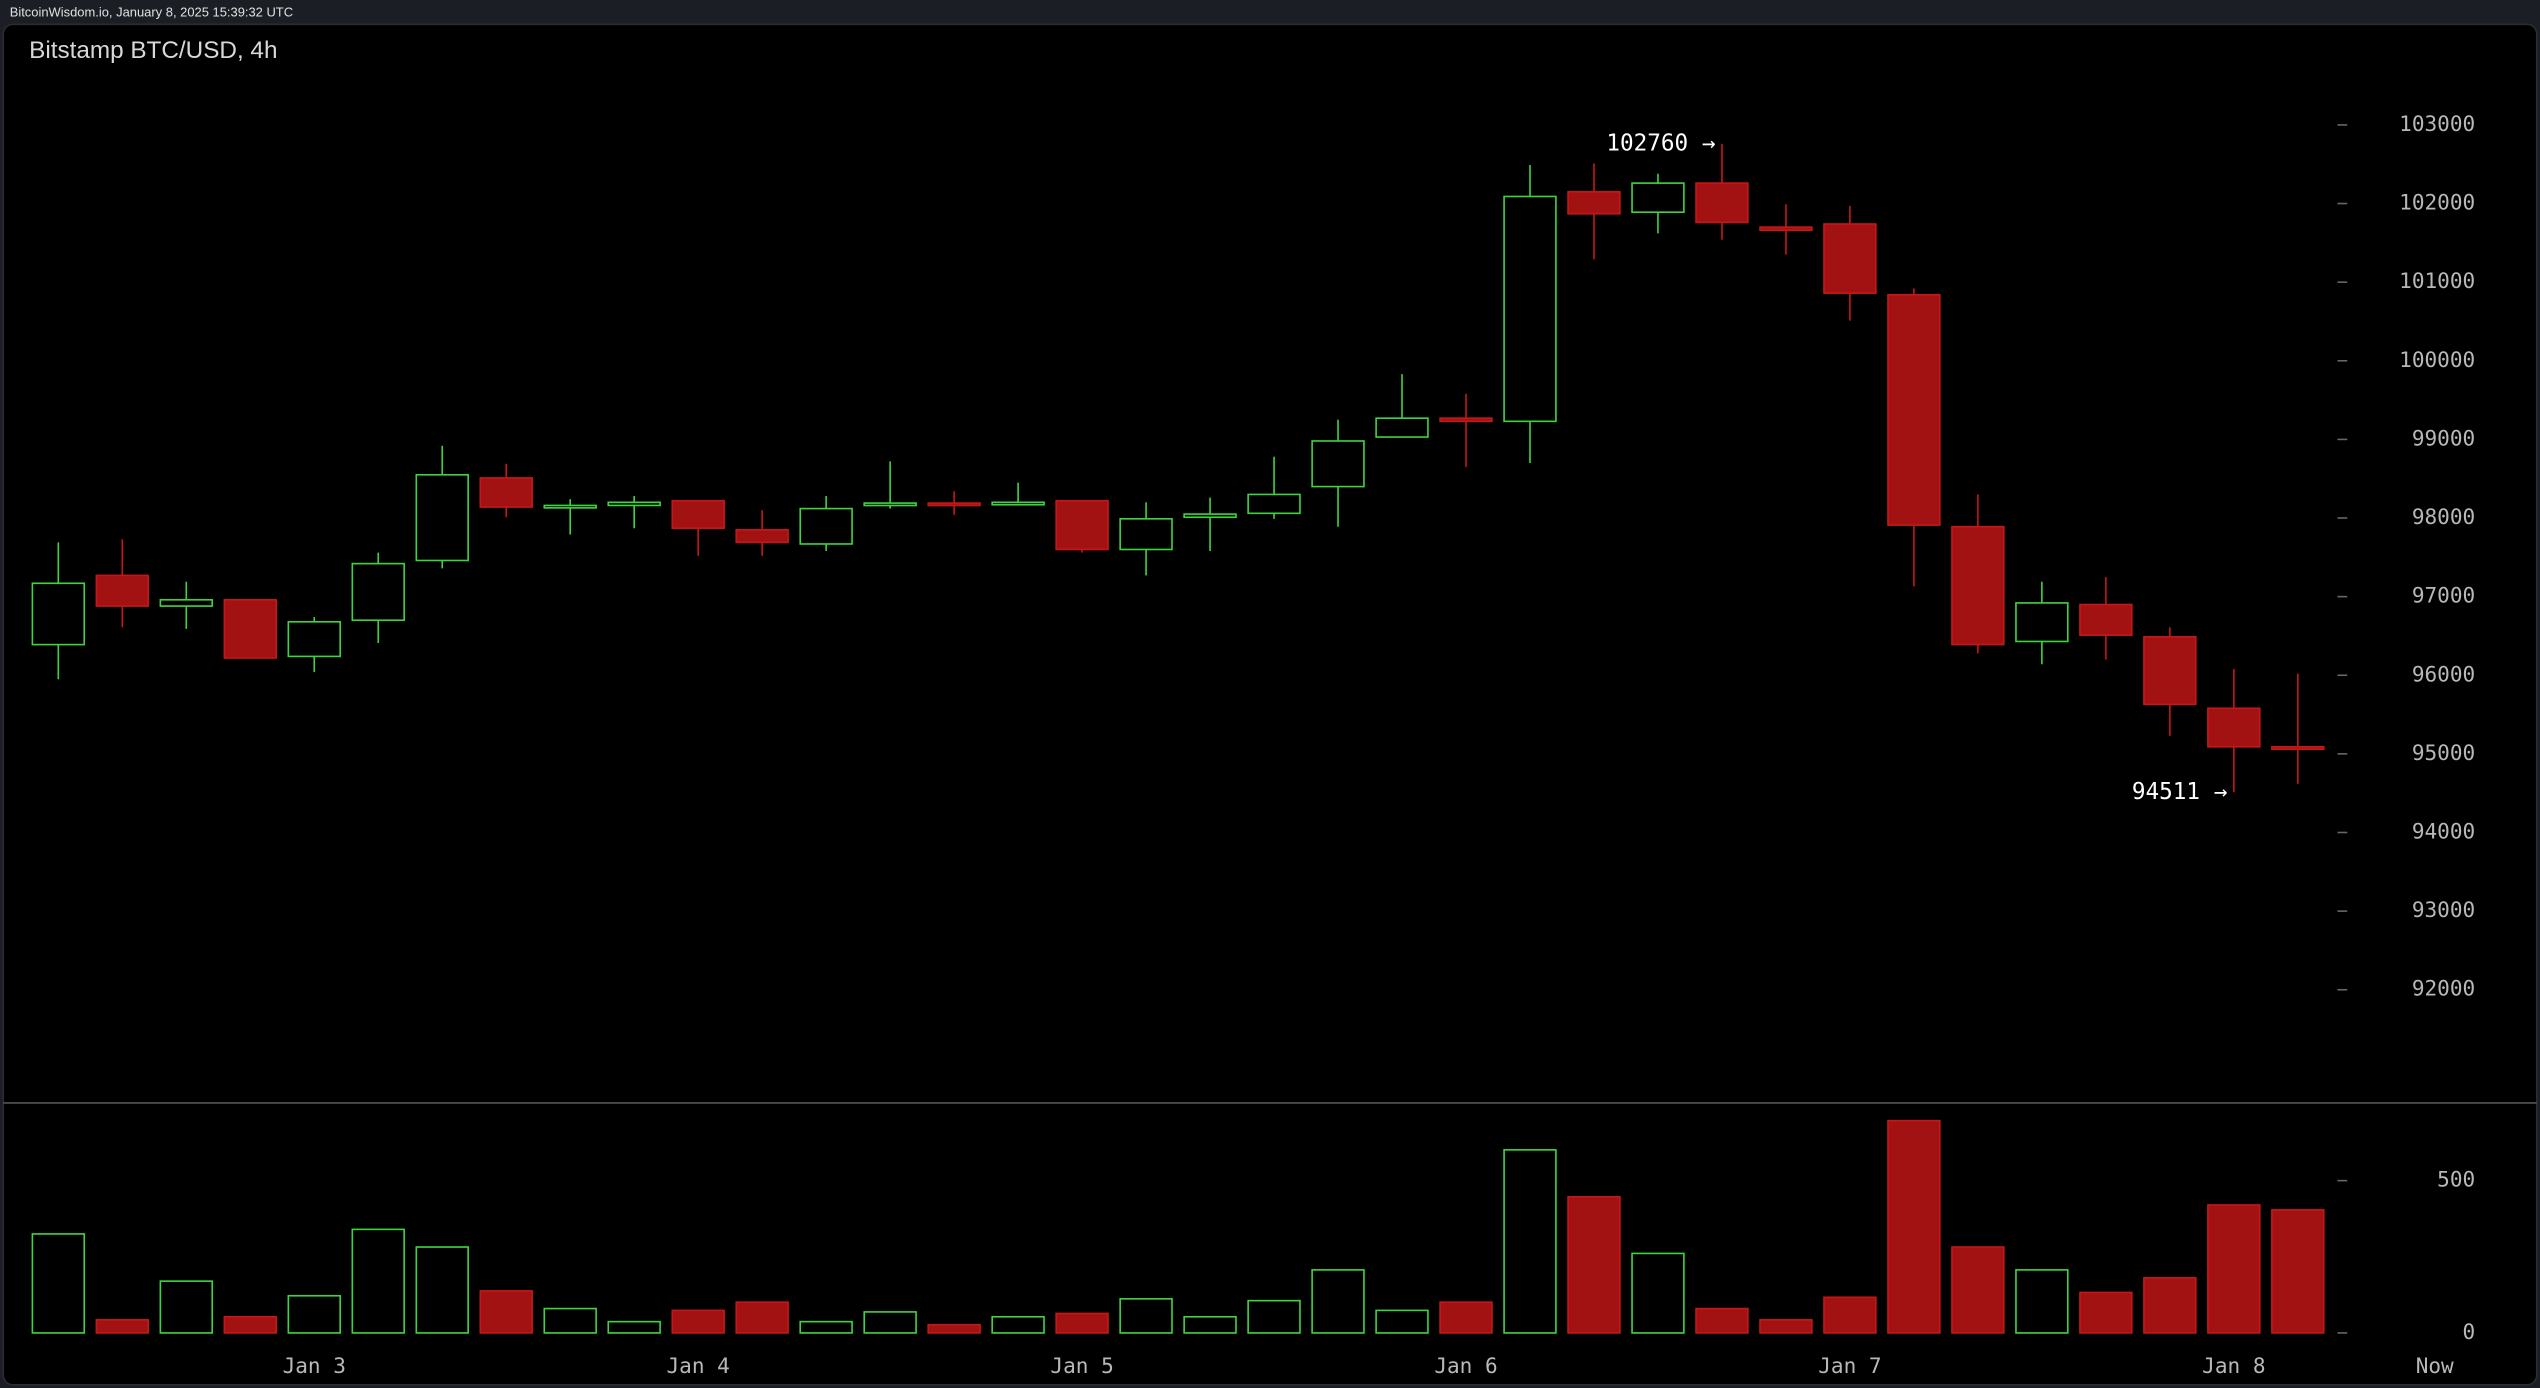 The height and width of the screenshot is (1388, 2540). Describe the element at coordinates (1849, 1365) in the screenshot. I see `x-tick-label: Jan 7` at that location.